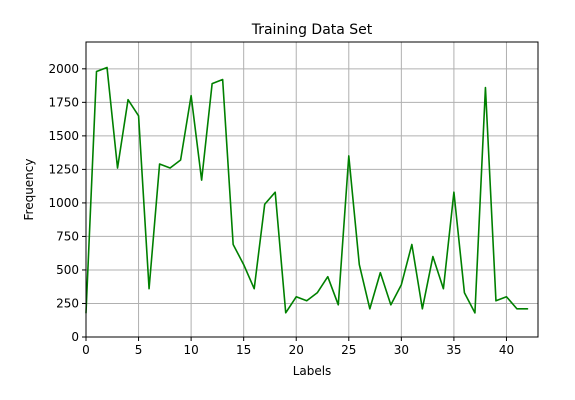 The height and width of the screenshot is (400, 575). I want to click on y-axis-label: Frequency, so click(29, 190).